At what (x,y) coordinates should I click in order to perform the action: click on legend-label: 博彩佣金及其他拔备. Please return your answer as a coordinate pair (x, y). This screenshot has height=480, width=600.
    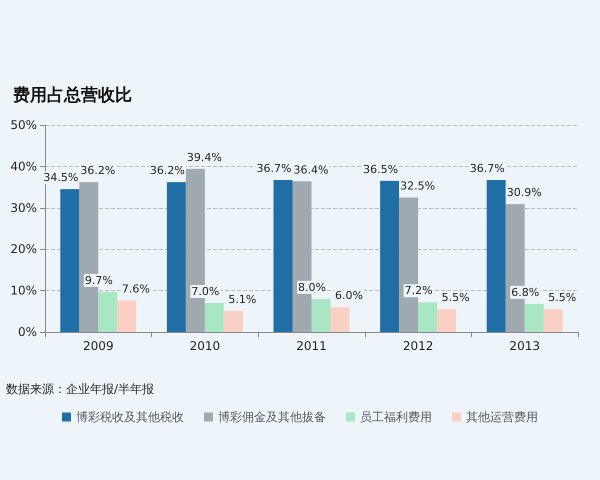
    Looking at the image, I should click on (272, 417).